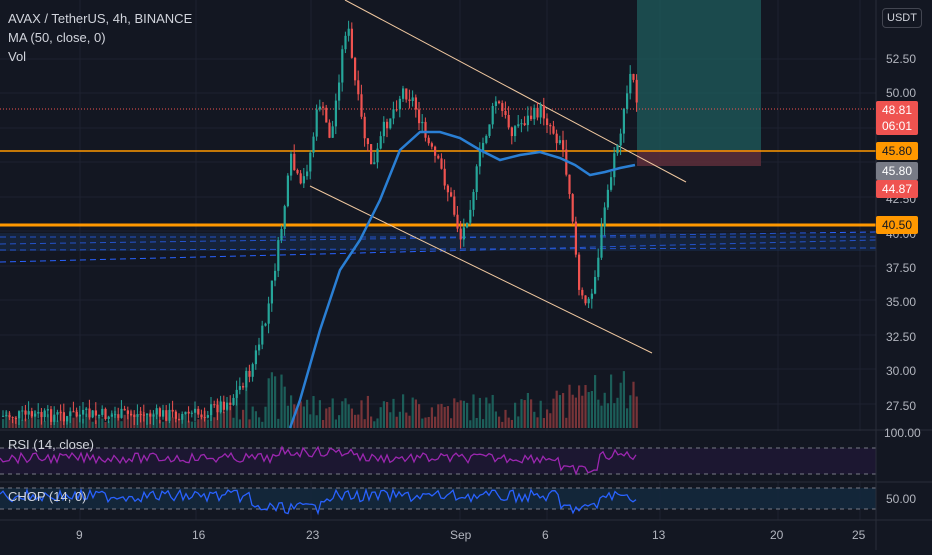  What do you see at coordinates (318, 460) in the screenshot?
I see `rsi-line` at bounding box center [318, 460].